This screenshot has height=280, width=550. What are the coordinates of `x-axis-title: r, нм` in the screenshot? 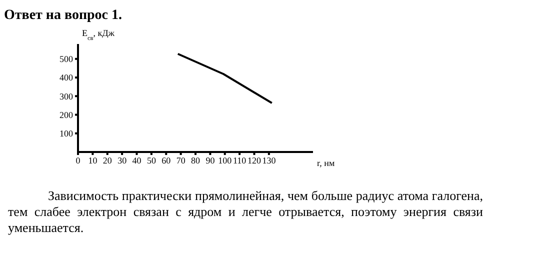 It's located at (326, 163).